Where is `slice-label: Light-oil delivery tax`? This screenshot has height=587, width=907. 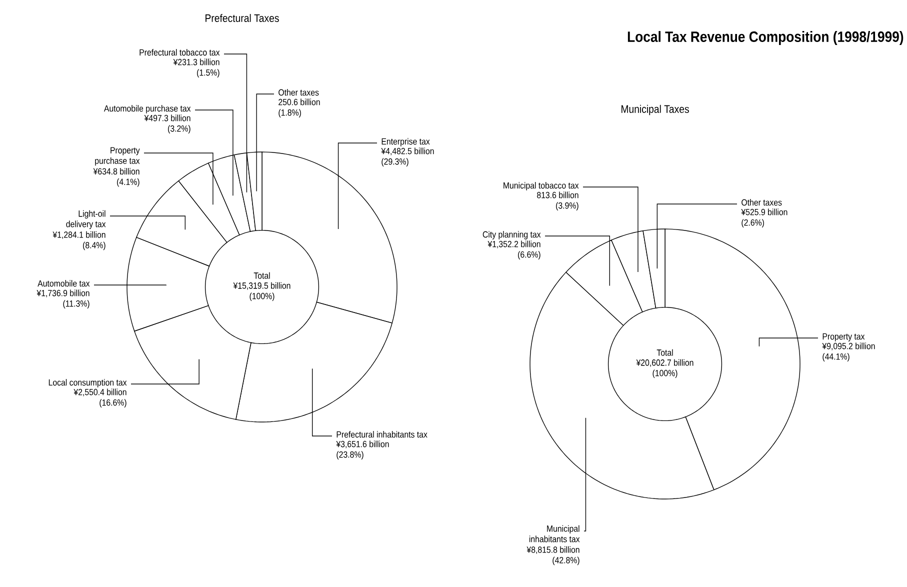
slice-label: Light-oil delivery tax is located at coordinates (86, 220).